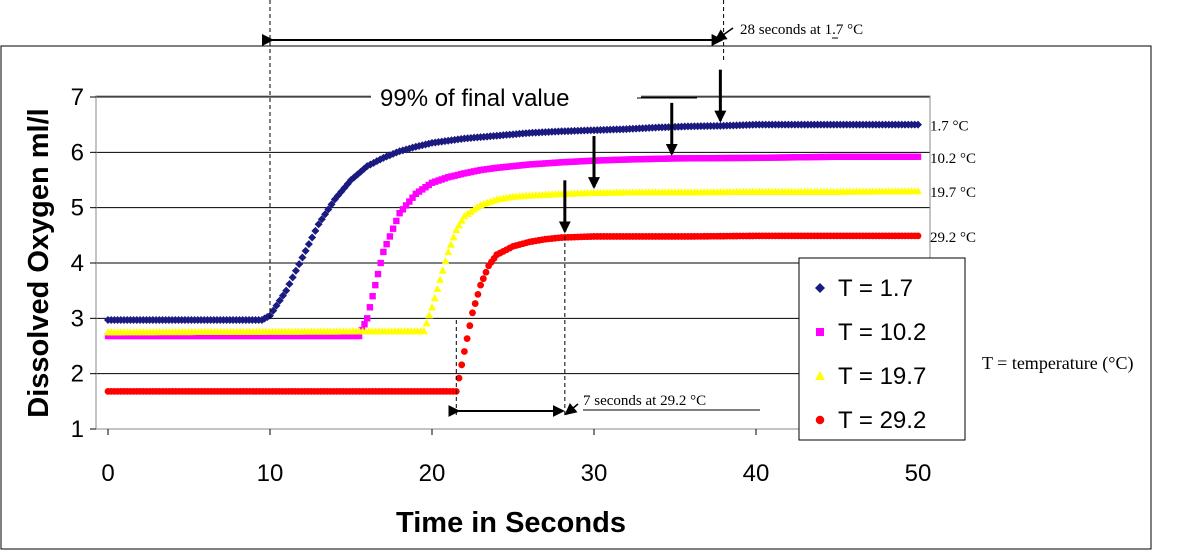 The height and width of the screenshot is (550, 1196). Describe the element at coordinates (953, 159) in the screenshot. I see `series-end-label: 10.2 °C` at that location.